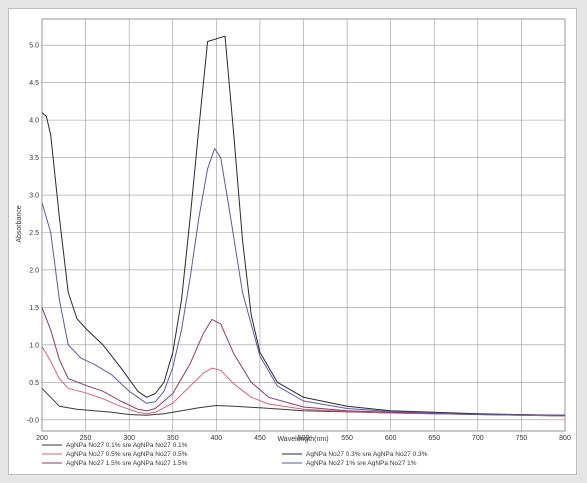 Image resolution: width=587 pixels, height=483 pixels. Describe the element at coordinates (34, 158) in the screenshot. I see `y-tick-label: 3.5` at that location.